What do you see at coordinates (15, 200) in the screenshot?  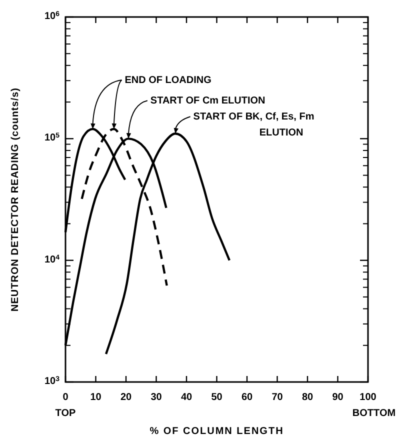 I see `y-axis-title: NEUTRON DETECTOR READING (counts/s)` at bounding box center [15, 200].